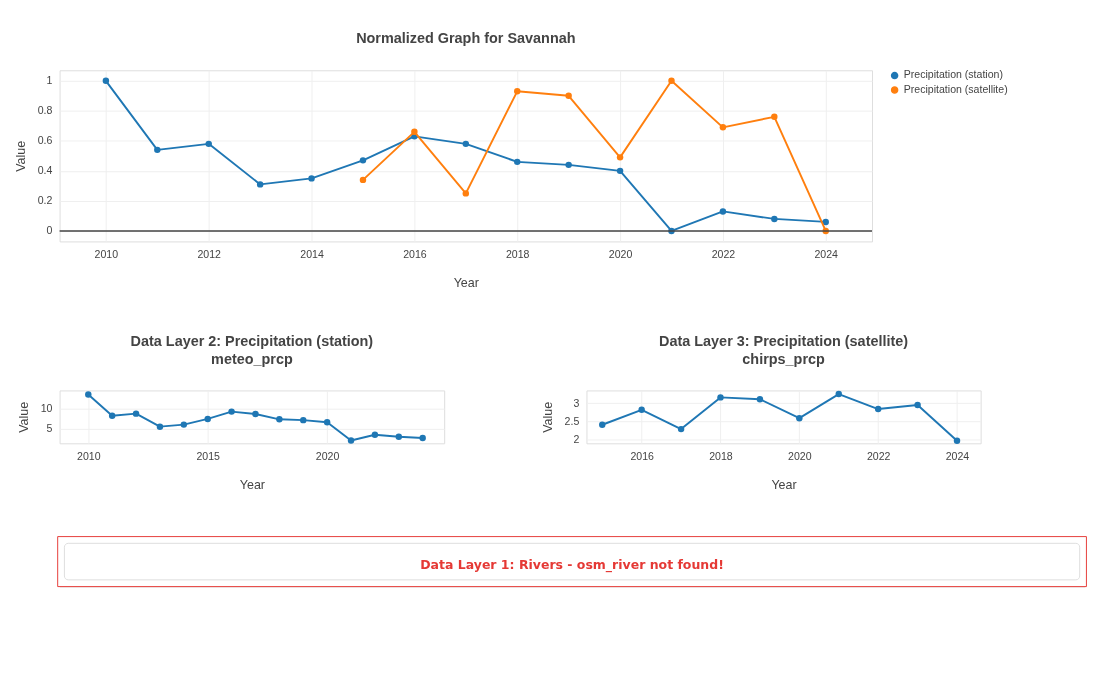 The image size is (1097, 677). I want to click on chart-subtitle: chirps_prcp, so click(783, 358).